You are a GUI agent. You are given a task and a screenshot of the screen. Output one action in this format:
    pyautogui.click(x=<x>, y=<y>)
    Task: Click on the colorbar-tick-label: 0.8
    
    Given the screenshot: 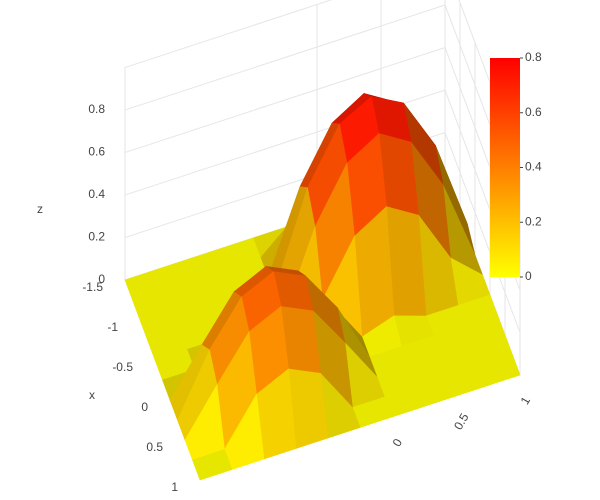 What is the action you would take?
    pyautogui.click(x=533, y=57)
    